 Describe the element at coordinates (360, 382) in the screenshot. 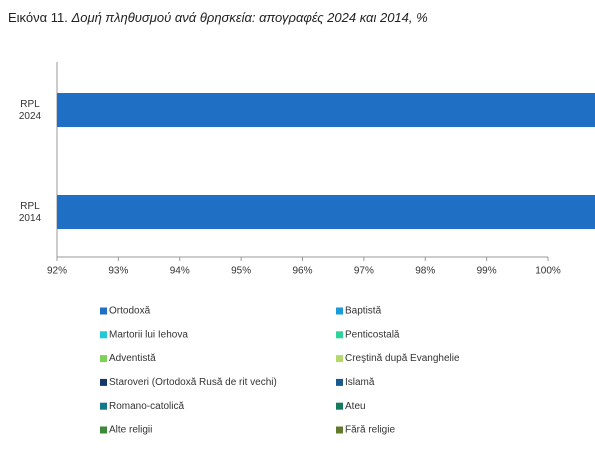

I see `legend-label: Islamă` at that location.